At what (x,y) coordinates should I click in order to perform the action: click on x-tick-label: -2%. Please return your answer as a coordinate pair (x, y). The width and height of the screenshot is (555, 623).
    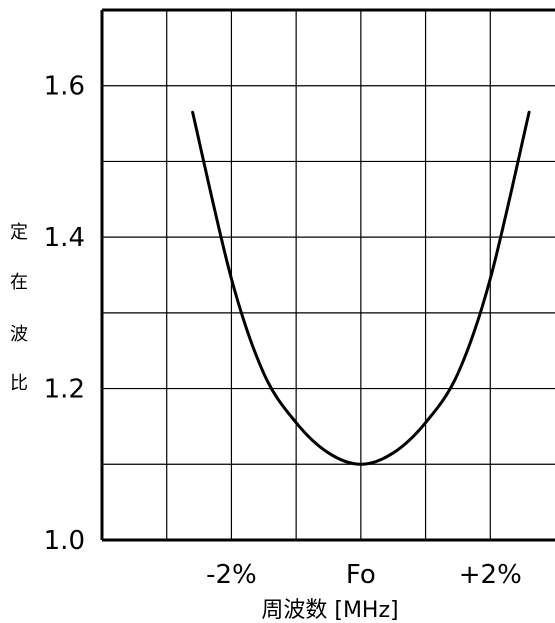
    Looking at the image, I should click on (231, 575).